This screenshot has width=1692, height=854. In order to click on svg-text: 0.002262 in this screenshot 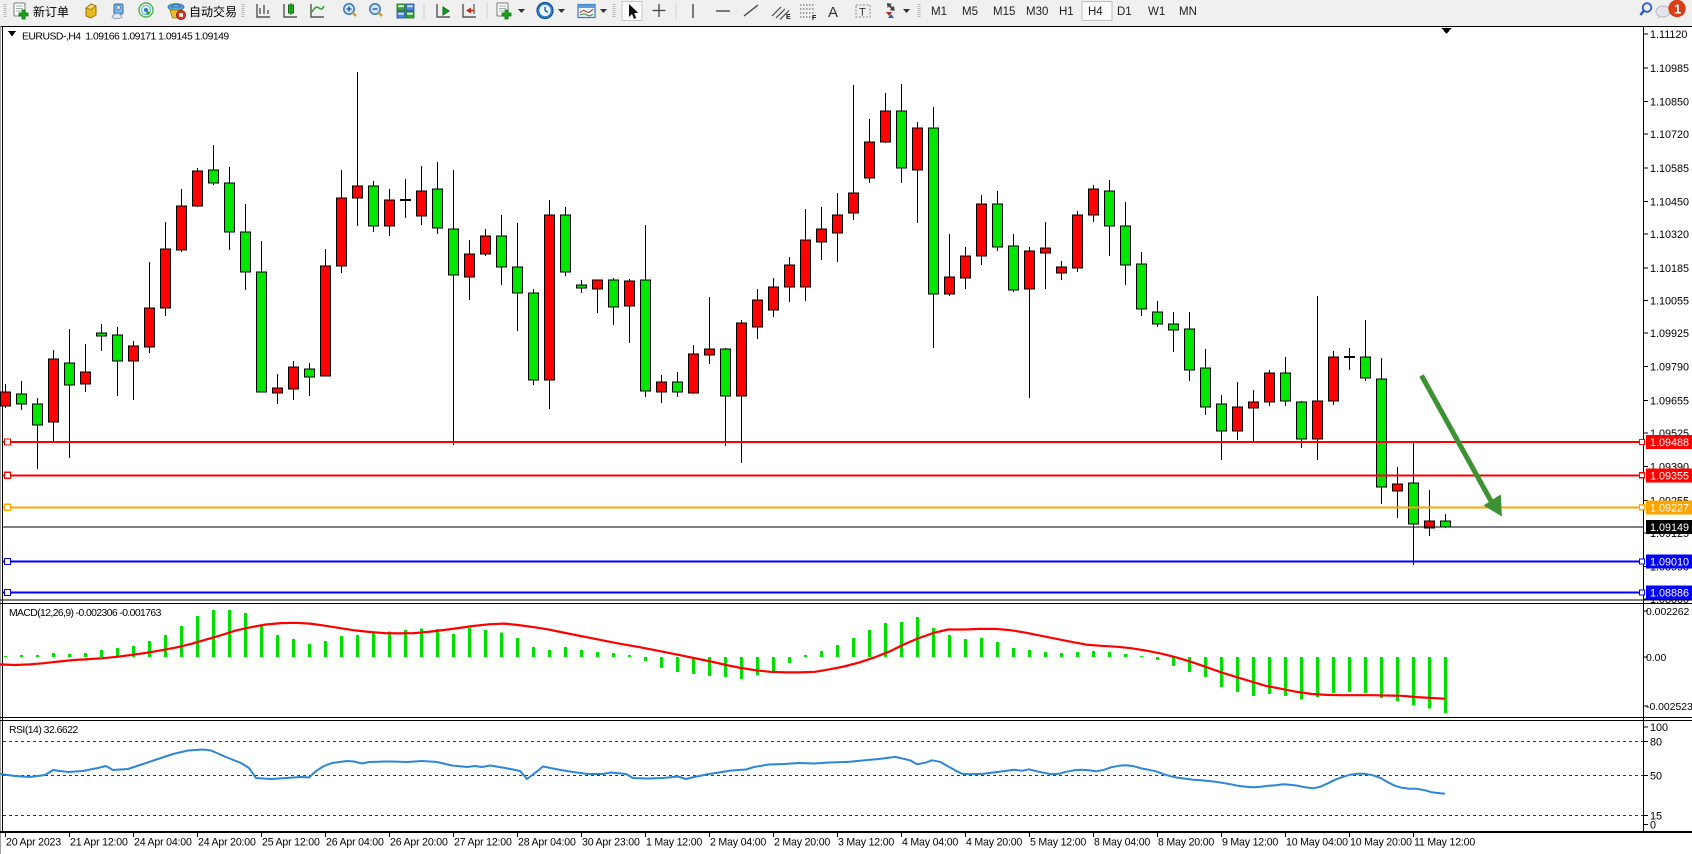, I will do `click(1668, 612)`.